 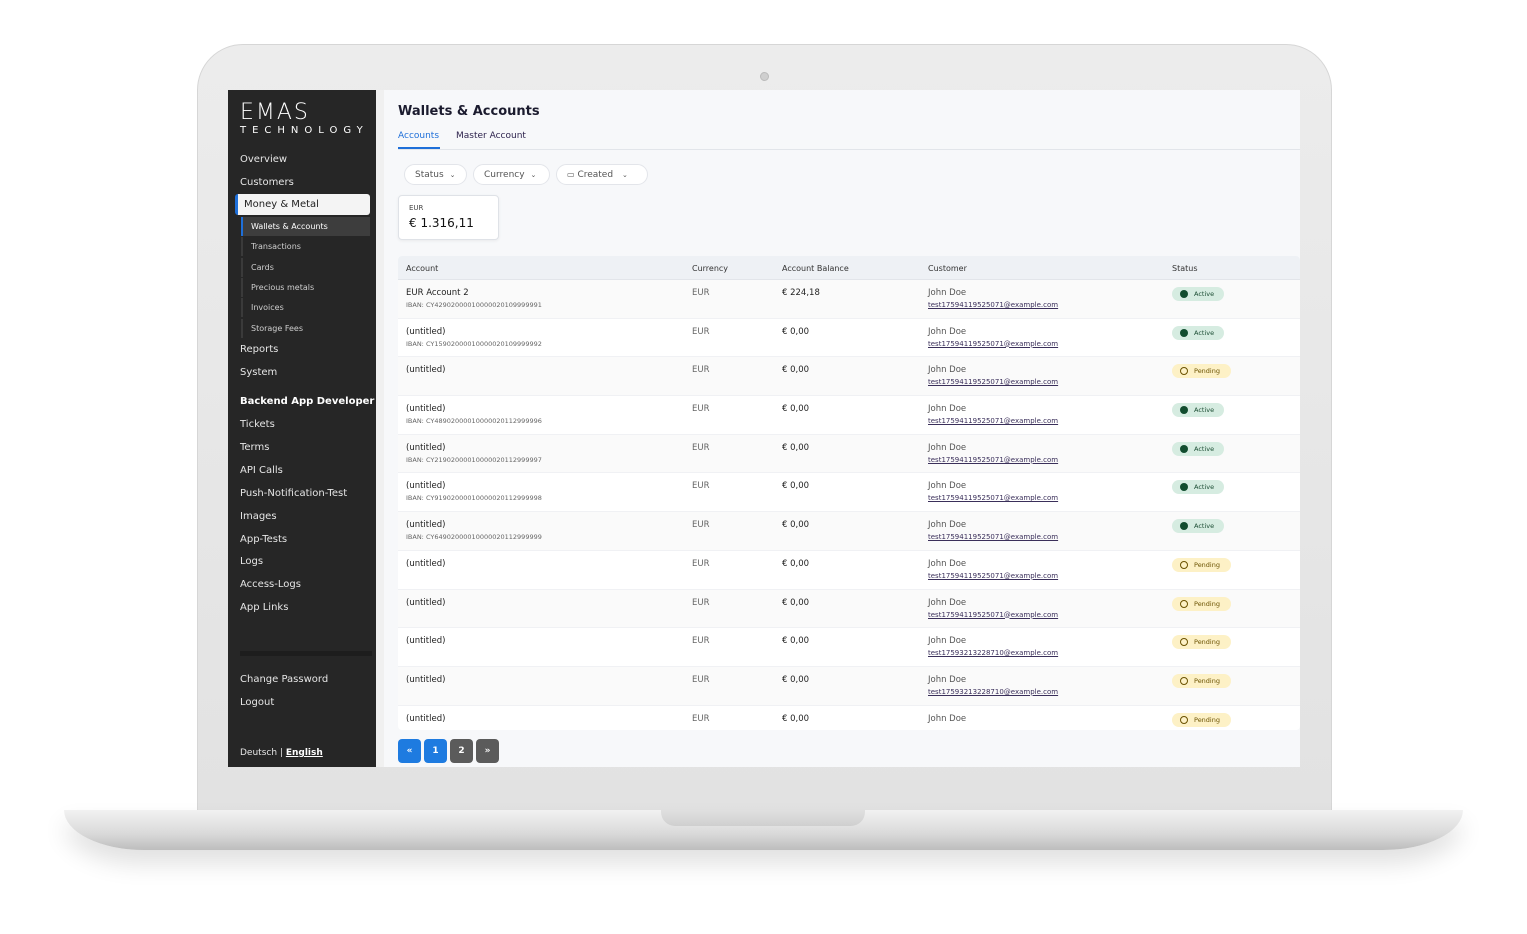 I want to click on sidebar-subitem-cards: Cards, so click(x=305, y=267).